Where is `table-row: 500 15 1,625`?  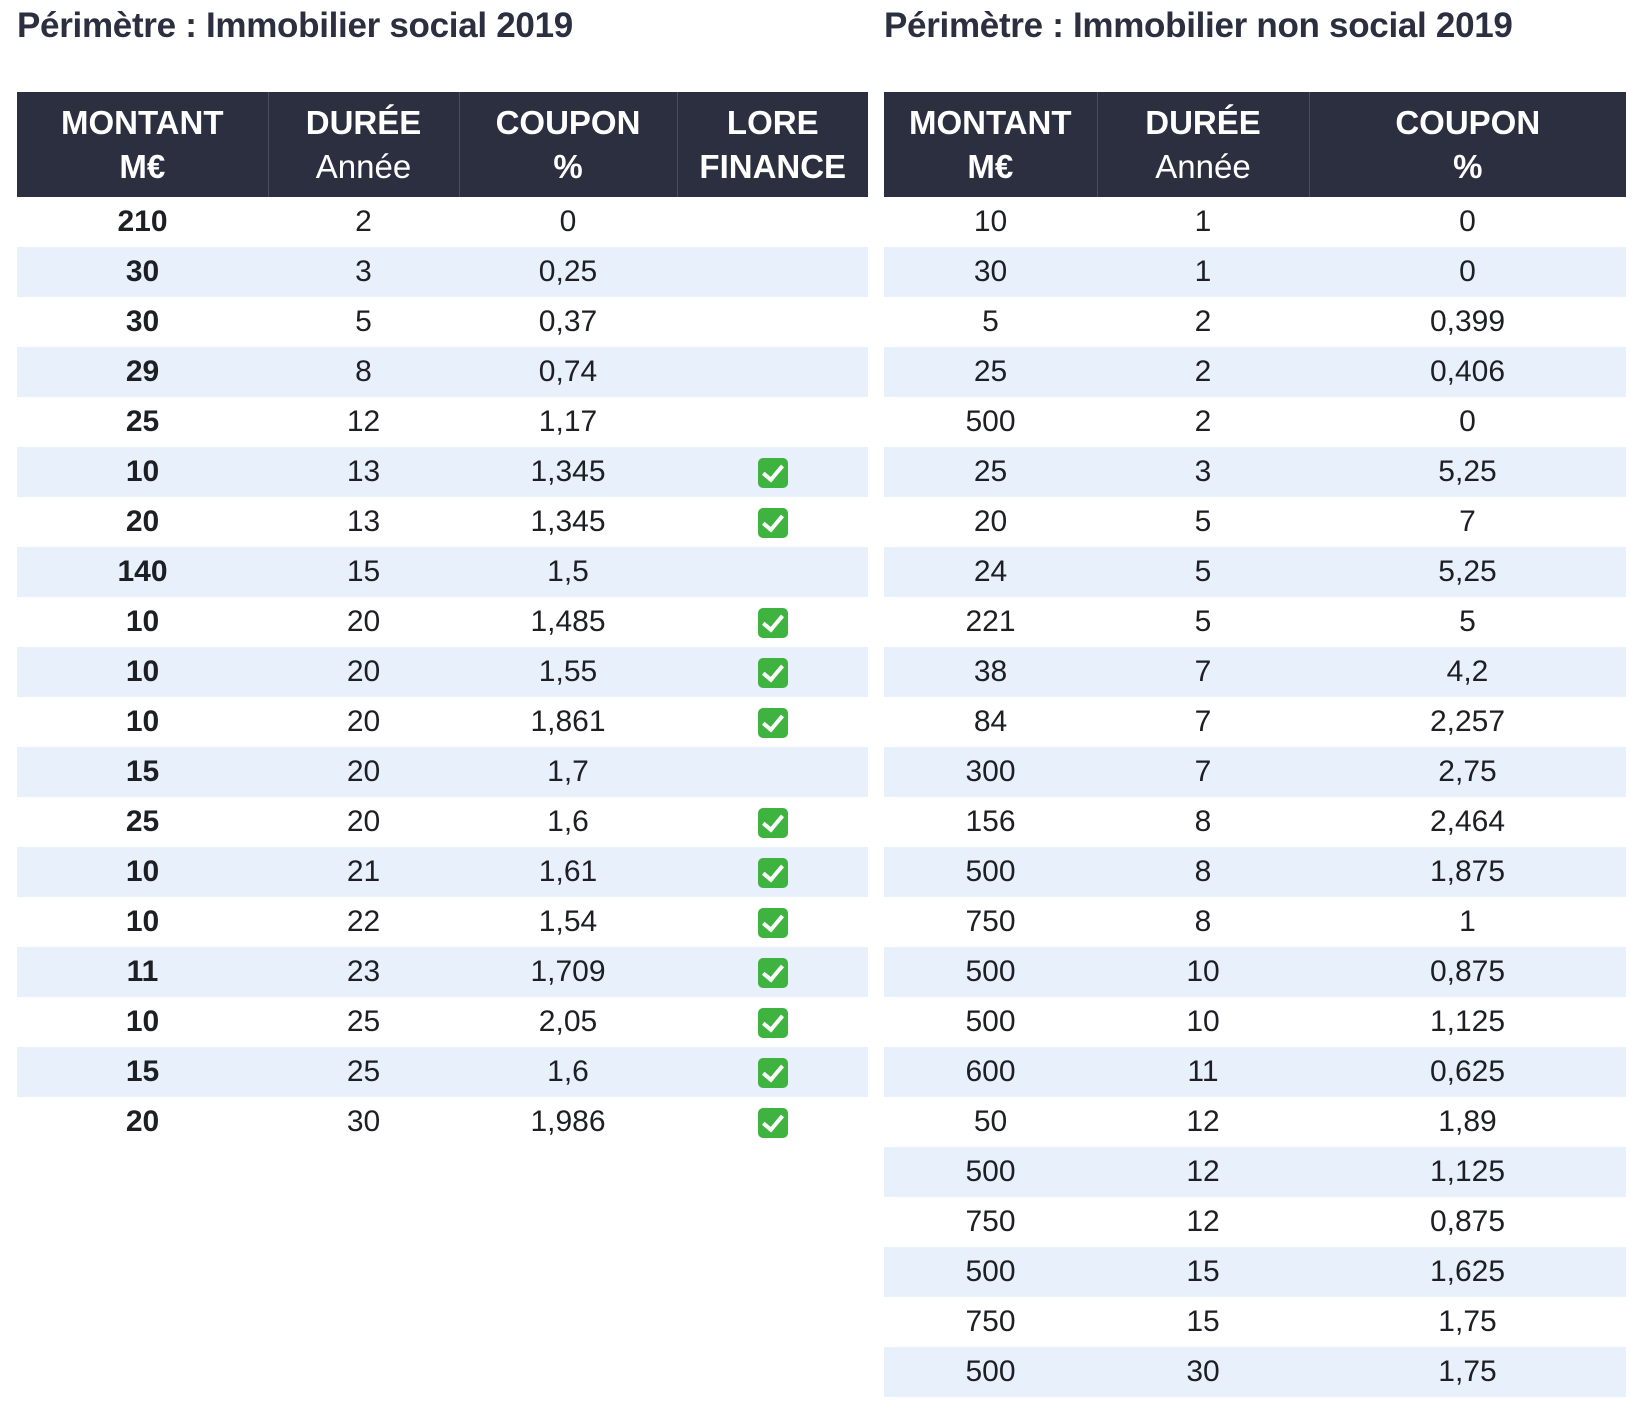 table-row: 500 15 1,625 is located at coordinates (1255, 1272).